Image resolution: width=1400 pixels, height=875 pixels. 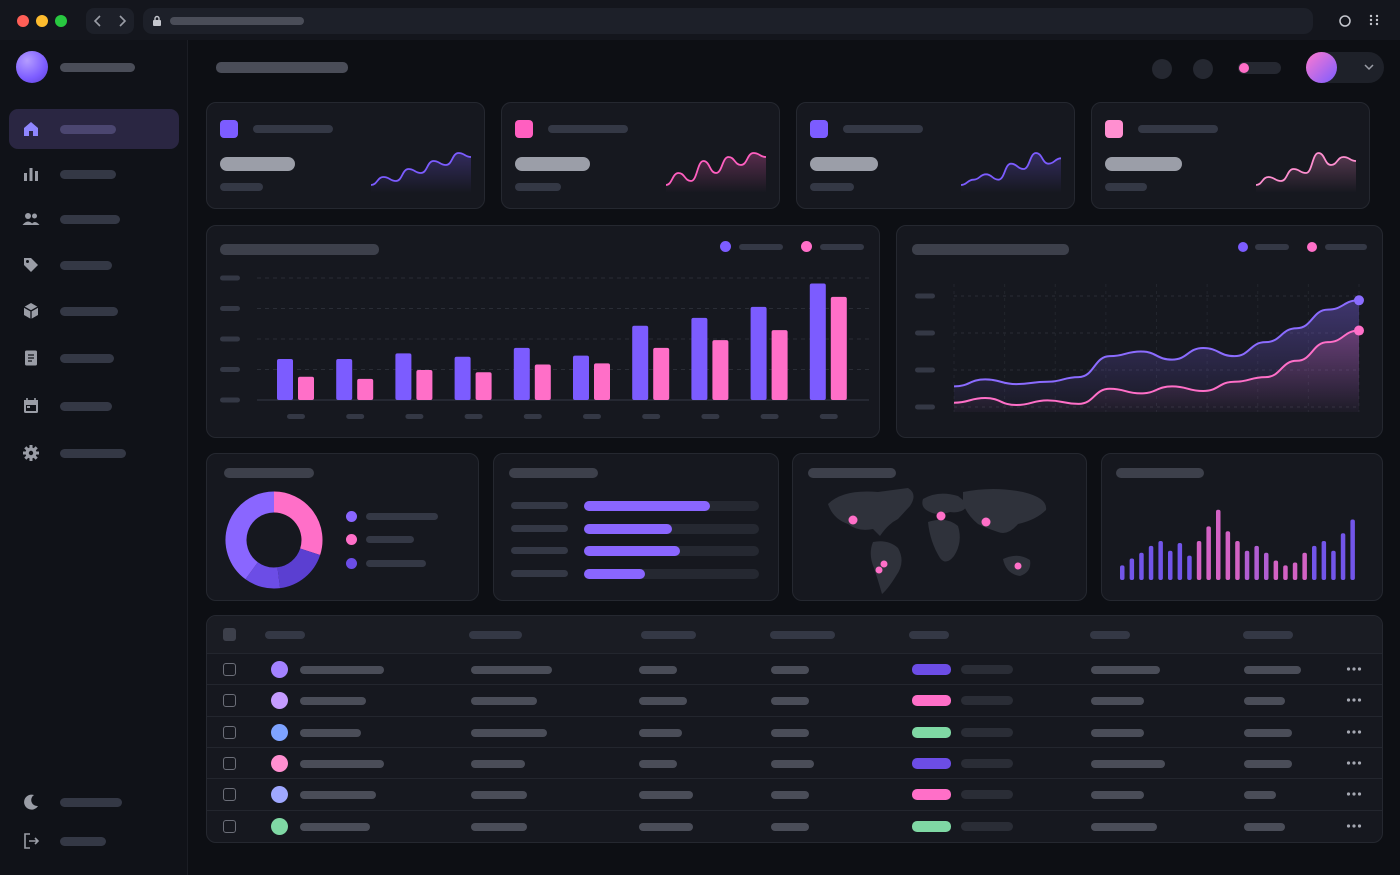 I want to click on grid-icon, so click(x=1374, y=20).